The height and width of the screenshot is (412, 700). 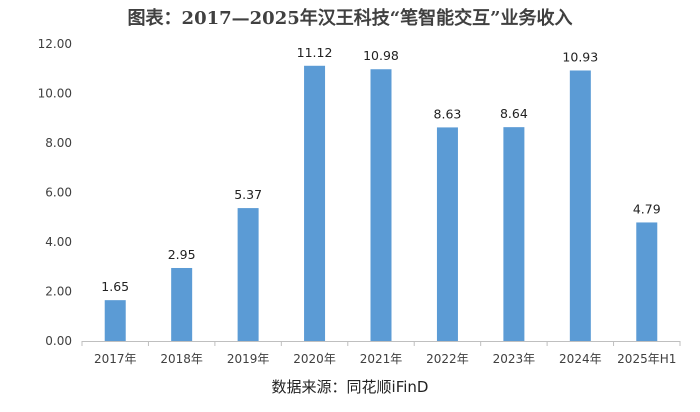 I want to click on y-axis: 0.00 2.00 4.00 6.00 8.00 10.00 12.00, so click(x=55, y=192).